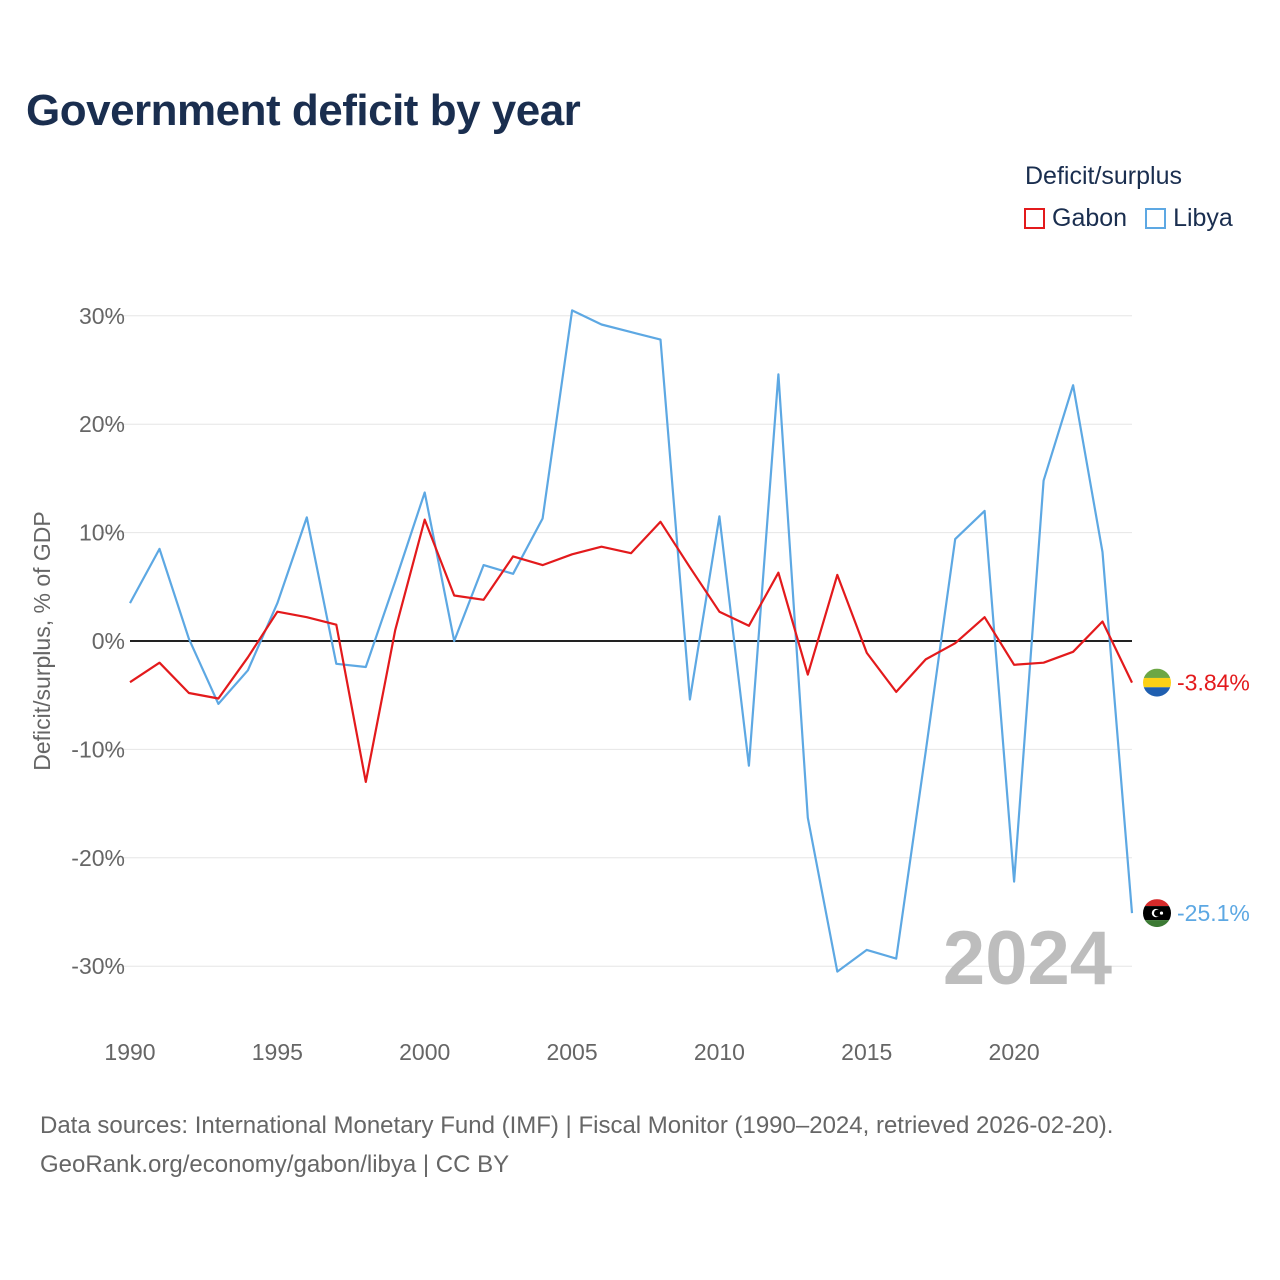  I want to click on legend-item-libya: Libya, so click(1189, 218).